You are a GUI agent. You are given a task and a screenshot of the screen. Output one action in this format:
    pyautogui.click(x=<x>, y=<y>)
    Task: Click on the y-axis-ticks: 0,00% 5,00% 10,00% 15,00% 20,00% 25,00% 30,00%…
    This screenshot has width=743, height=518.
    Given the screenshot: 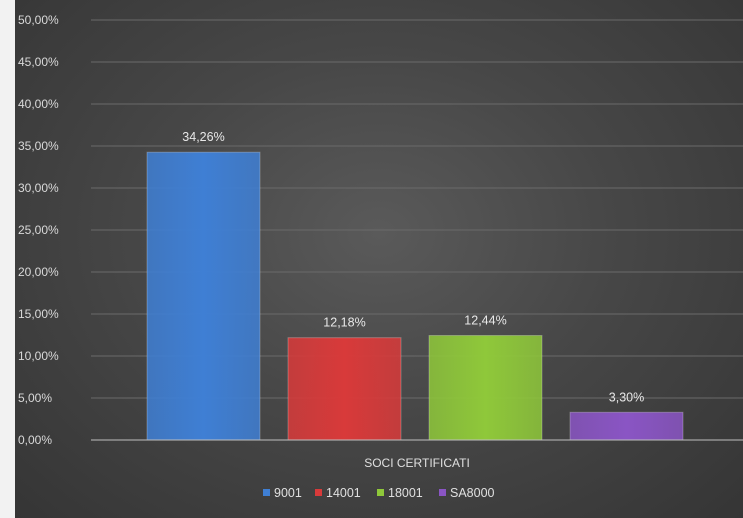 What is the action you would take?
    pyautogui.click(x=38, y=230)
    